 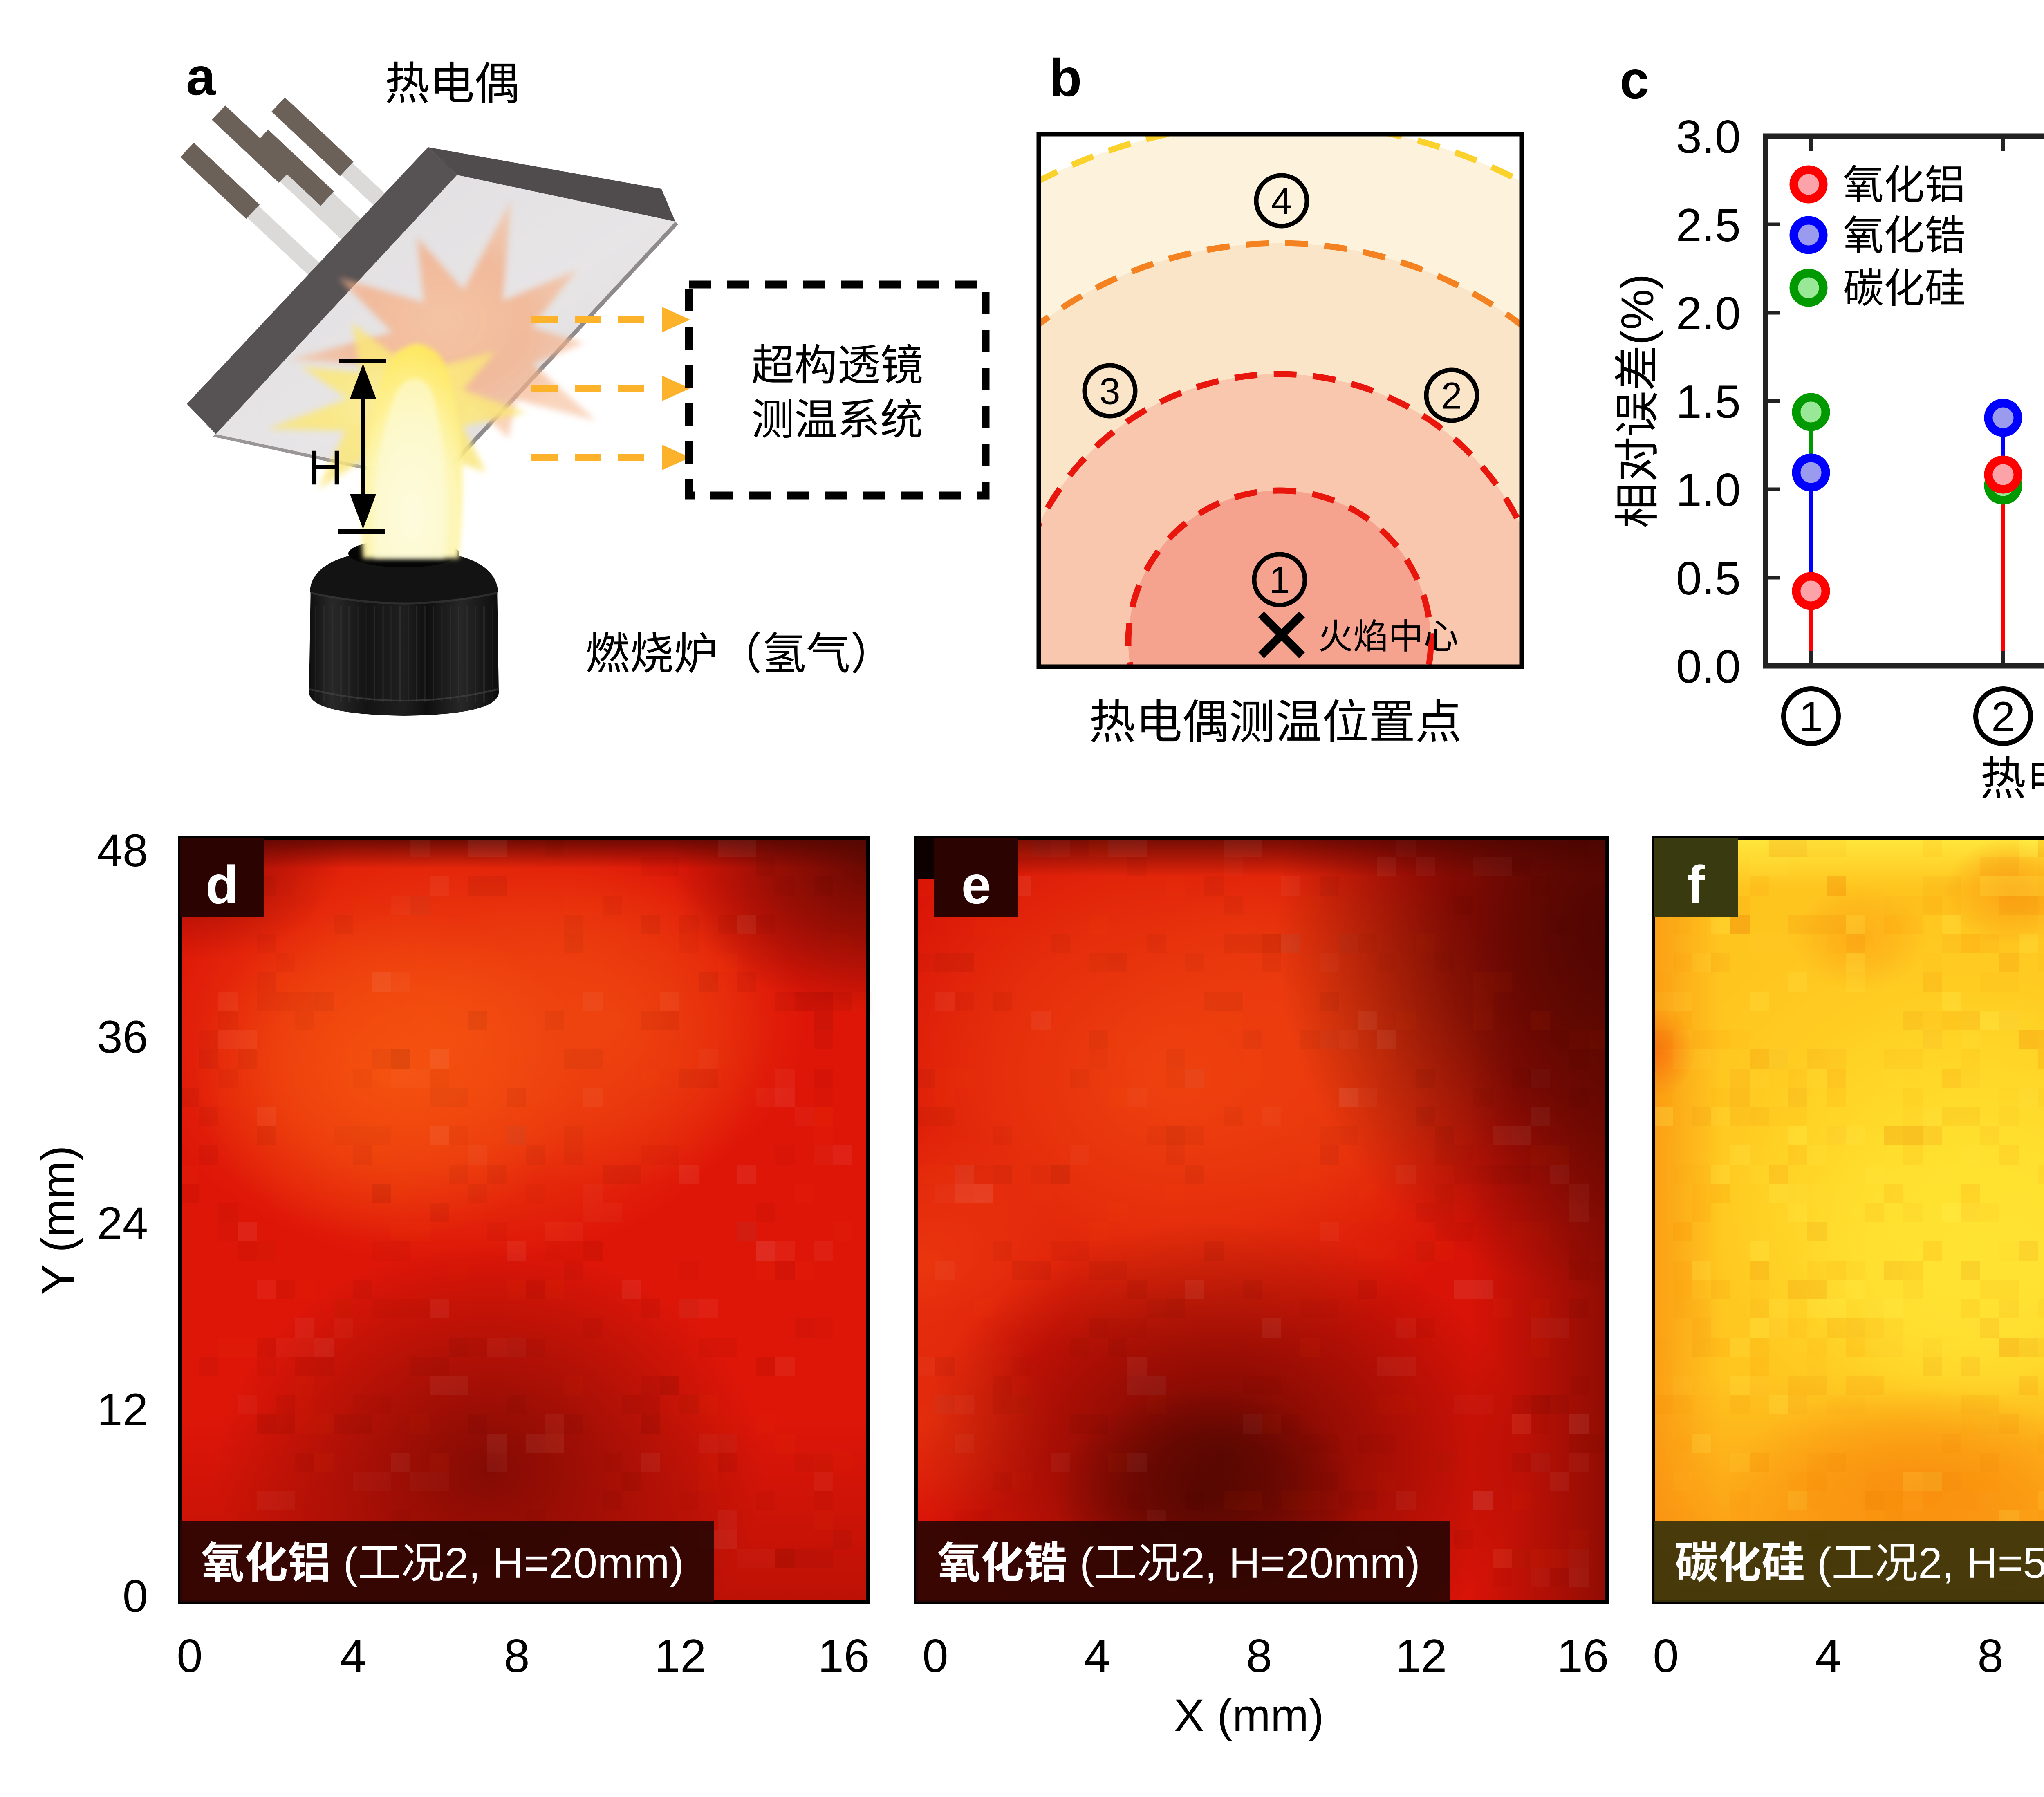 What do you see at coordinates (1708, 137) in the screenshot?
I see `svg-text: 3.0` at bounding box center [1708, 137].